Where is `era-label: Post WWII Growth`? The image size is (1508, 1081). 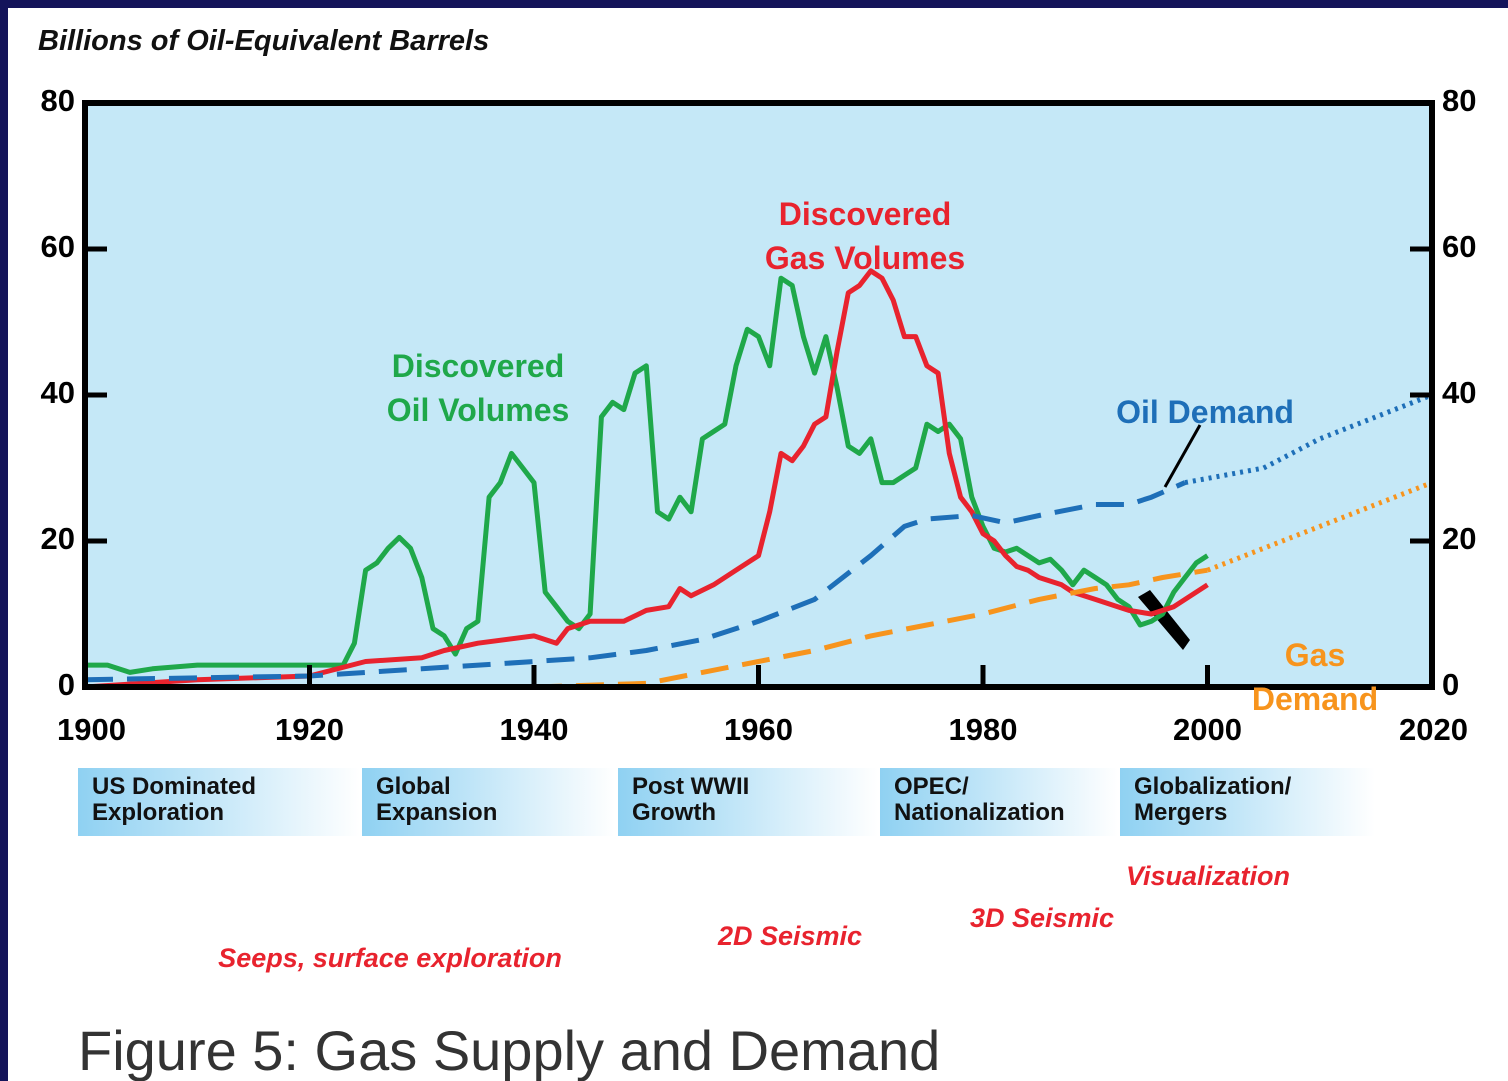 era-label: Post WWII Growth is located at coordinates (748, 802).